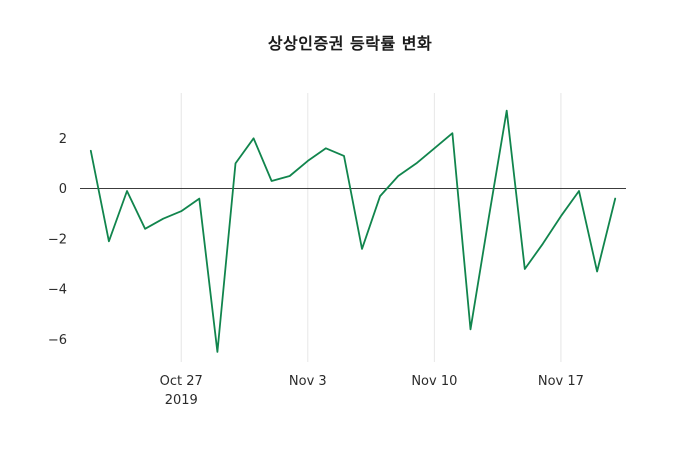 The width and height of the screenshot is (700, 450). Describe the element at coordinates (561, 381) in the screenshot. I see `x-tick-label: Nov 17` at that location.